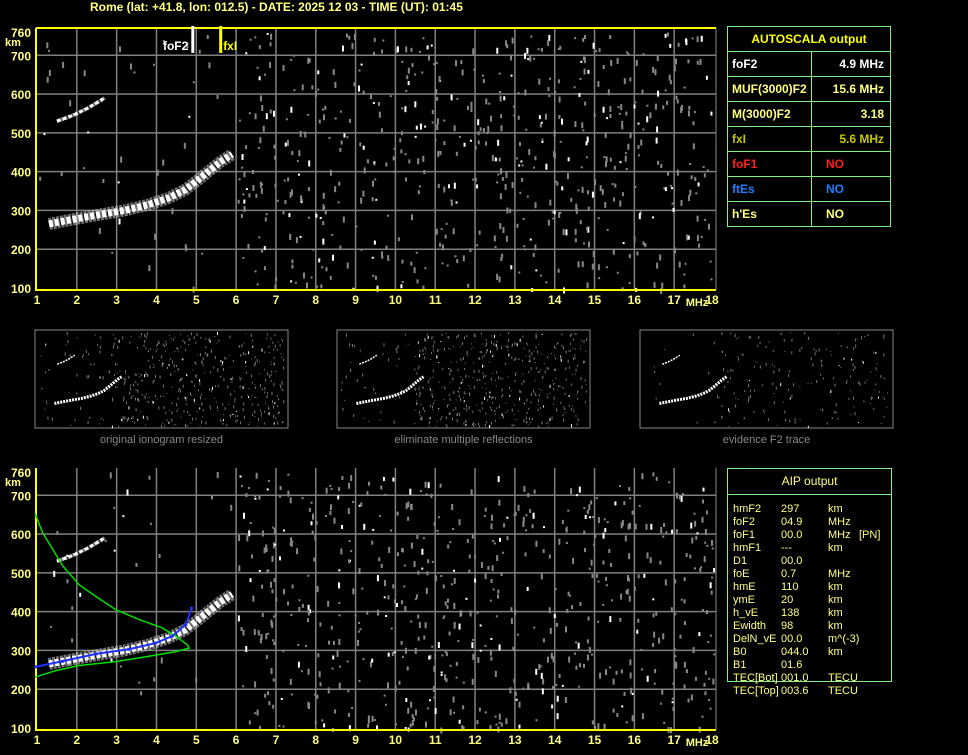 Image resolution: width=968 pixels, height=755 pixels. What do you see at coordinates (355, 300) in the screenshot?
I see `x-tick-label: 9` at bounding box center [355, 300].